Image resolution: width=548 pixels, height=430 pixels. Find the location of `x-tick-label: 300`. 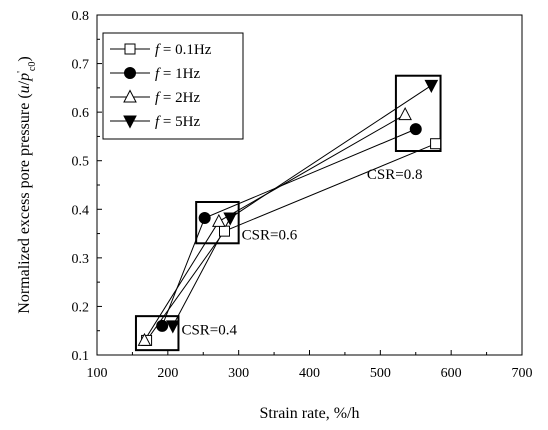

x-tick-label: 300 is located at coordinates (238, 373).